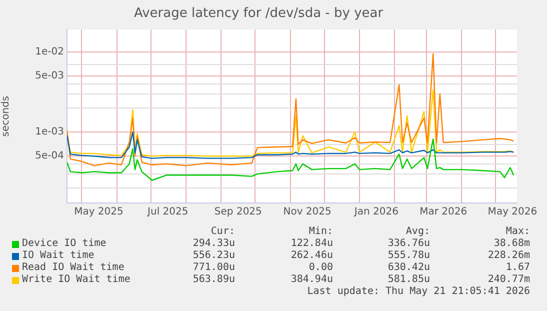 Image resolution: width=547 pixels, height=311 pixels. I want to click on text: 556.23u, so click(213, 256).